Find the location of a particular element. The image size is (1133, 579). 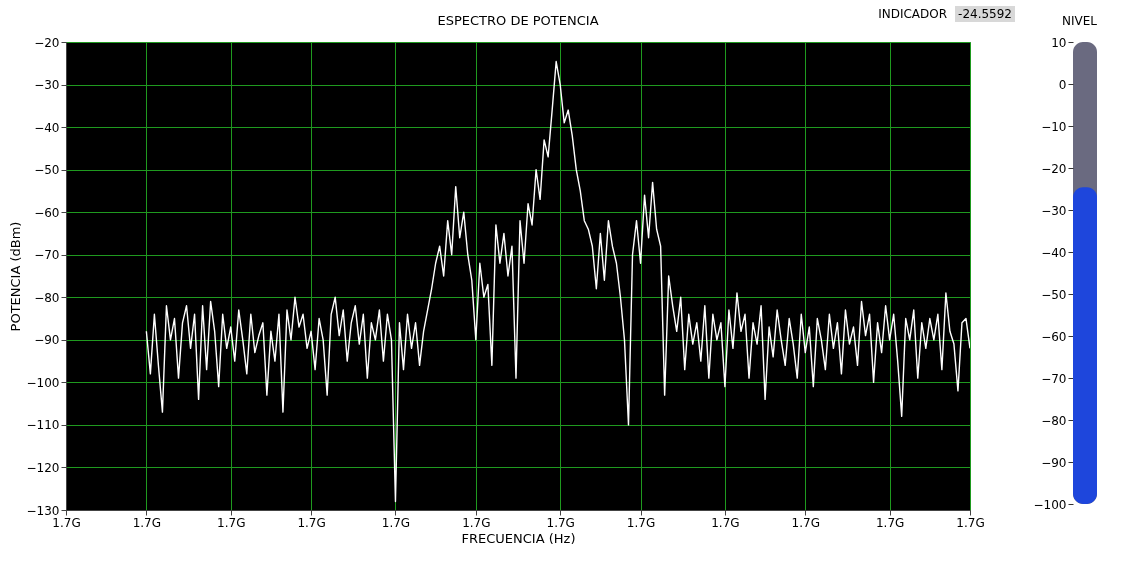

text: -24.5592 is located at coordinates (985, 14).